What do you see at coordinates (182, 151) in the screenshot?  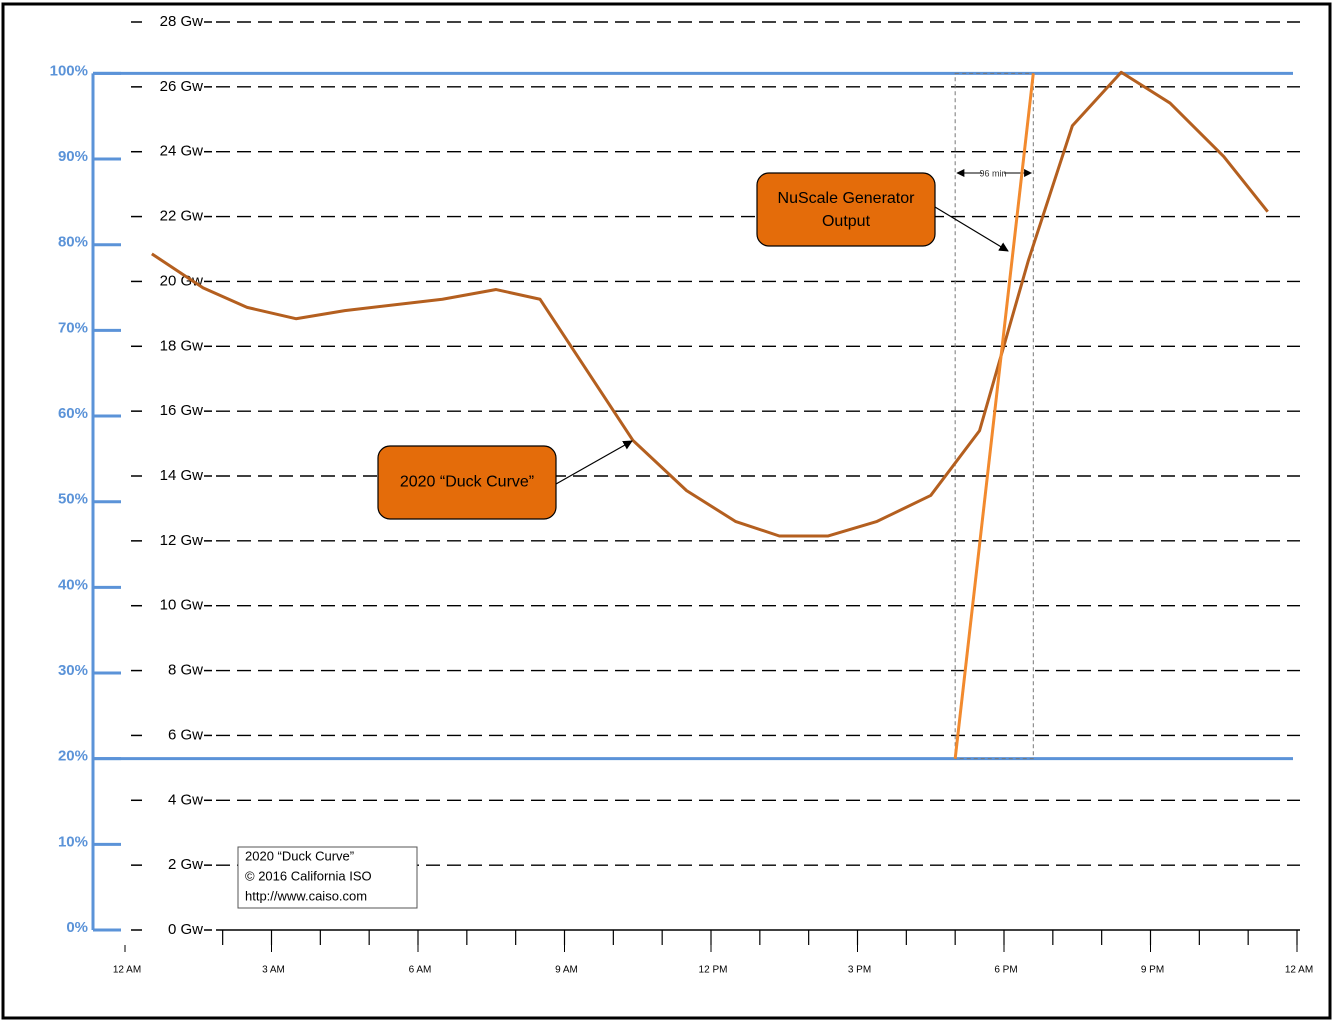 I see `y-tick-label: 24 Gw` at bounding box center [182, 151].